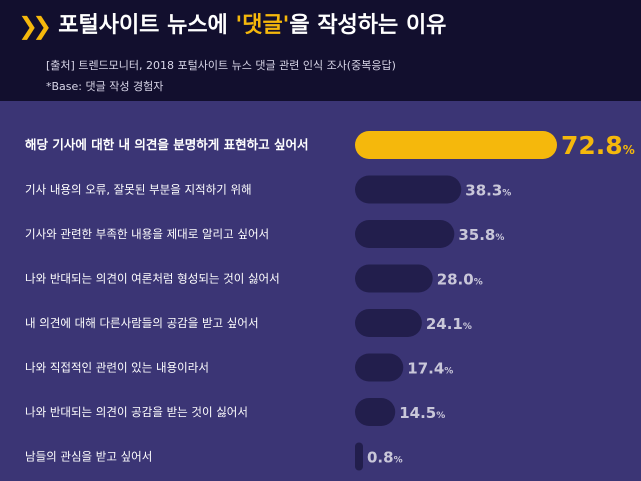 The height and width of the screenshot is (481, 641). I want to click on title-suffix: 을 작성하는 이유, so click(368, 25).